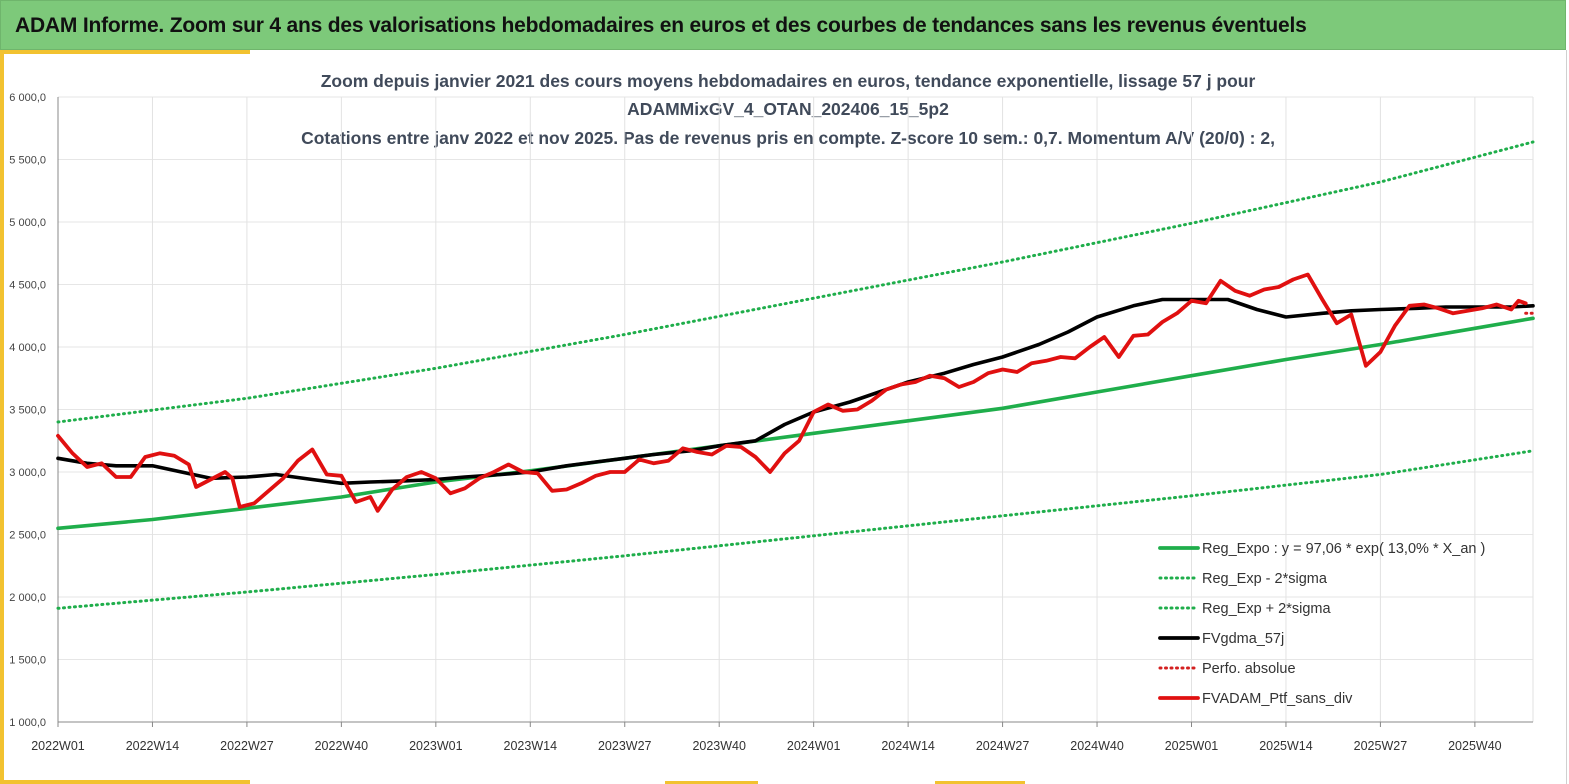  I want to click on legend-label: Reg_Exp + 2*sigma, so click(1266, 609).